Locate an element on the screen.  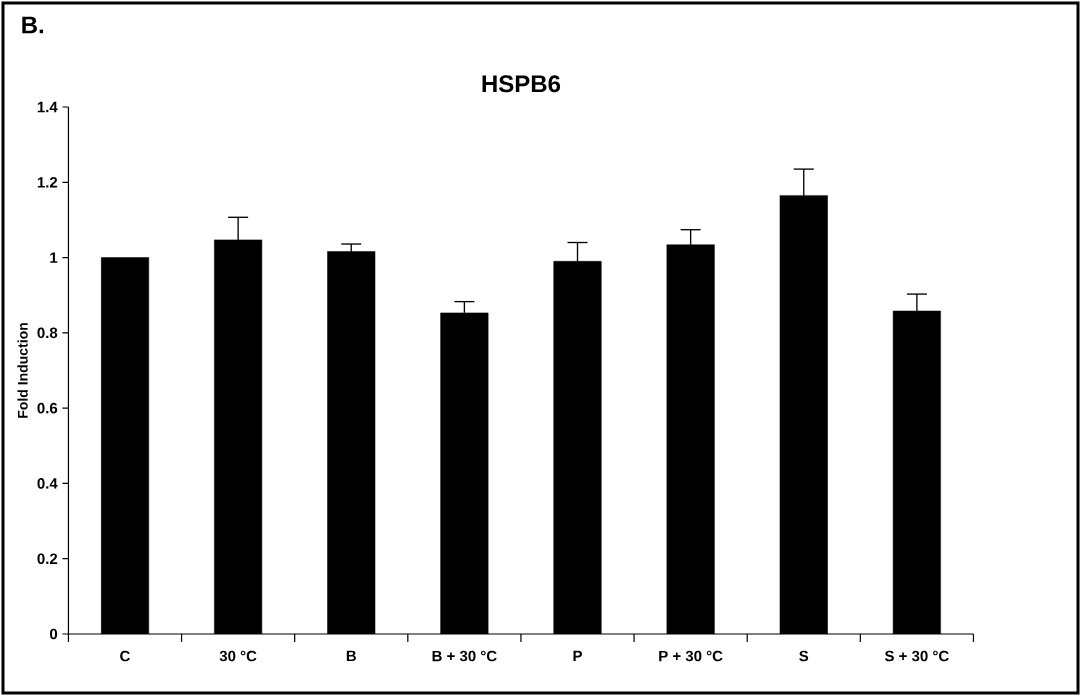
x-tick-label: S is located at coordinates (804, 656).